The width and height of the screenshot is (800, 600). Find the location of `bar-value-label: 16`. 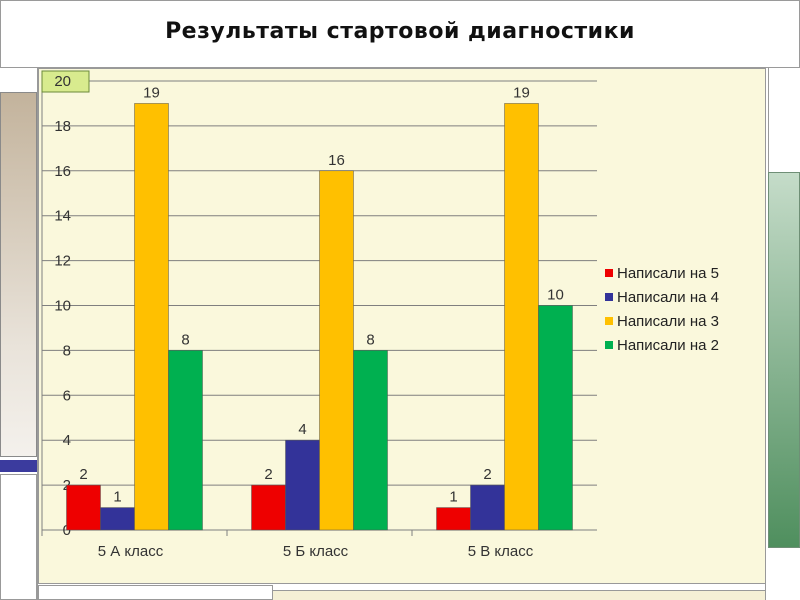

bar-value-label: 16 is located at coordinates (336, 160).